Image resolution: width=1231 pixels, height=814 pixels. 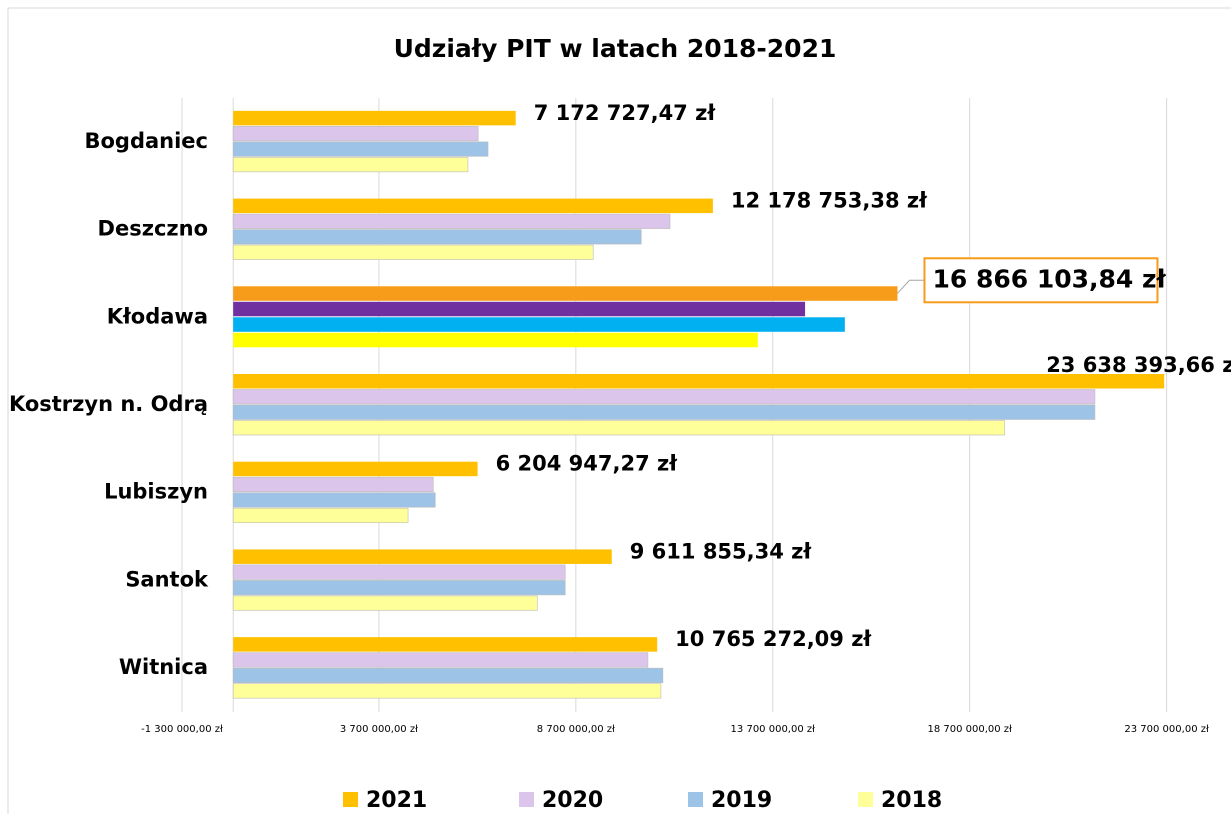 I want to click on data-label: 10 765 272,09 zł, so click(x=773, y=639).